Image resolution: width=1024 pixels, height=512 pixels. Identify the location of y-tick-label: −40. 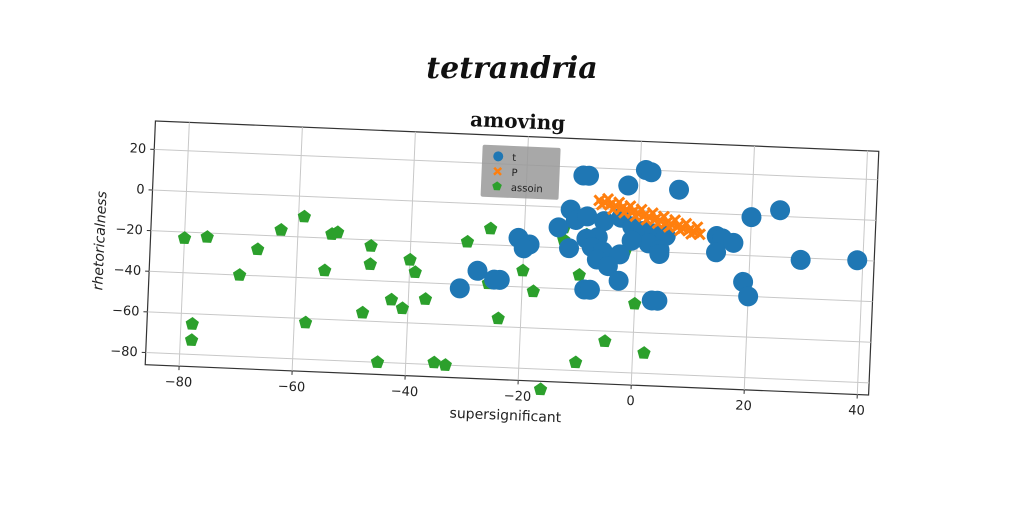
(127, 271).